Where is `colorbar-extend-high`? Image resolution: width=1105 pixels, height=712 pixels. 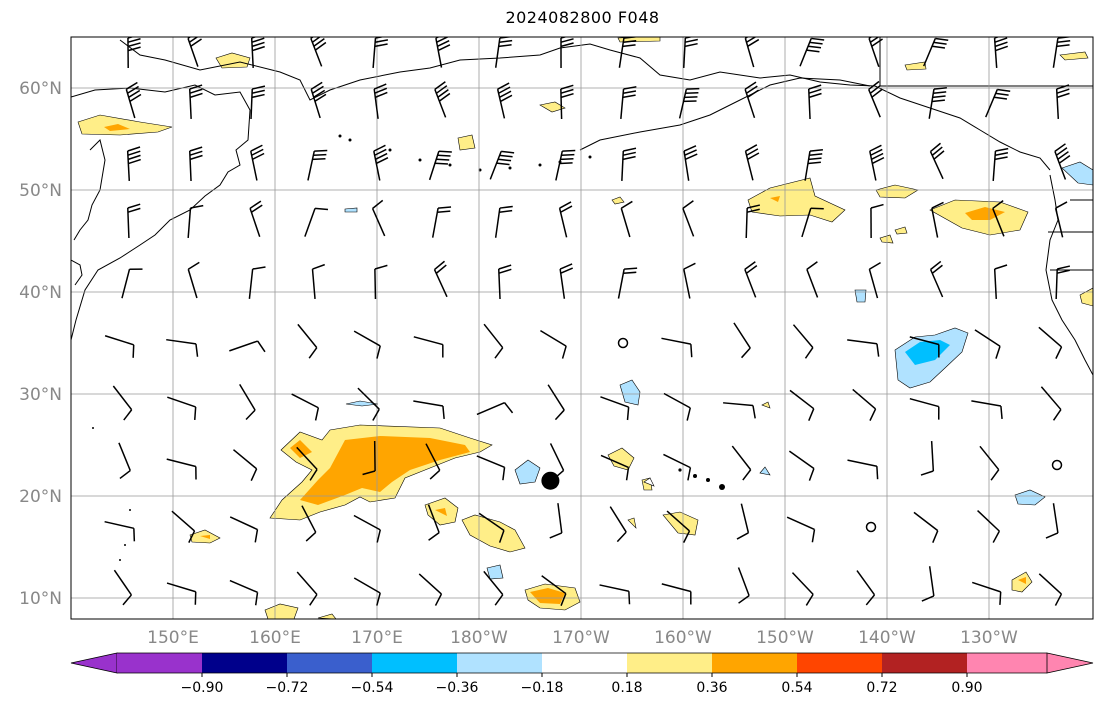 colorbar-extend-high is located at coordinates (1070, 663).